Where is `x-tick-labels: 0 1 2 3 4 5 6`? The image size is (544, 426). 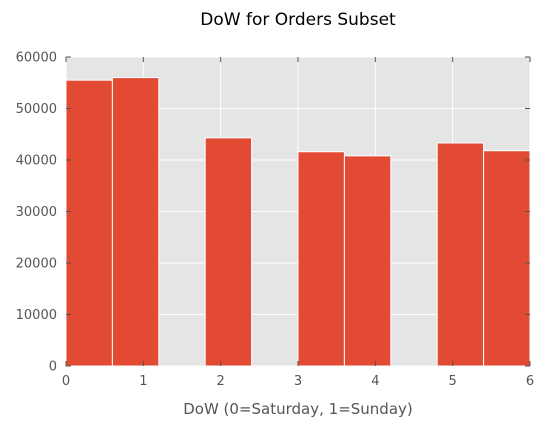 x-tick-labels: 0 1 2 3 4 5 6 is located at coordinates (298, 381).